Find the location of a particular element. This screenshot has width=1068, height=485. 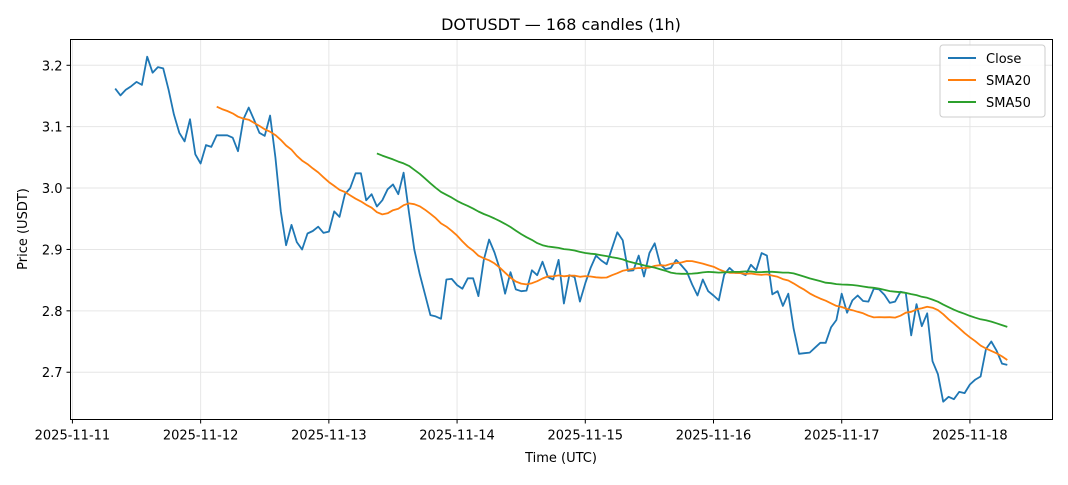

y-tick-label: 3.2 is located at coordinates (52, 66).